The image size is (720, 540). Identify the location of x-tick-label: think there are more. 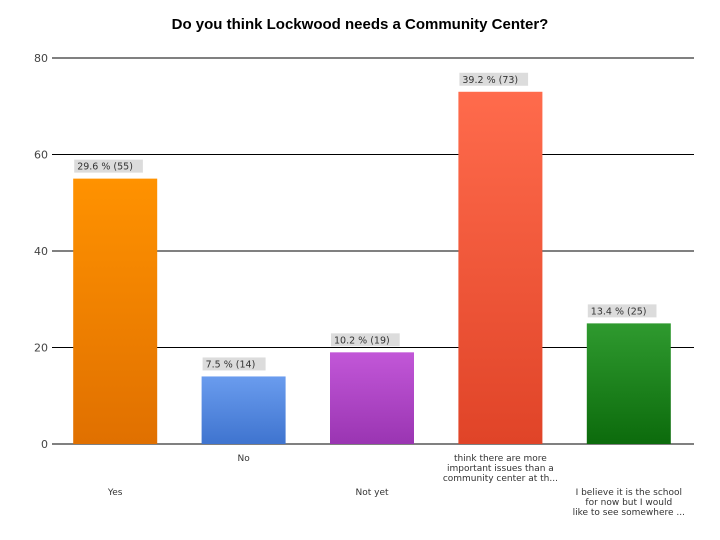
(500, 459).